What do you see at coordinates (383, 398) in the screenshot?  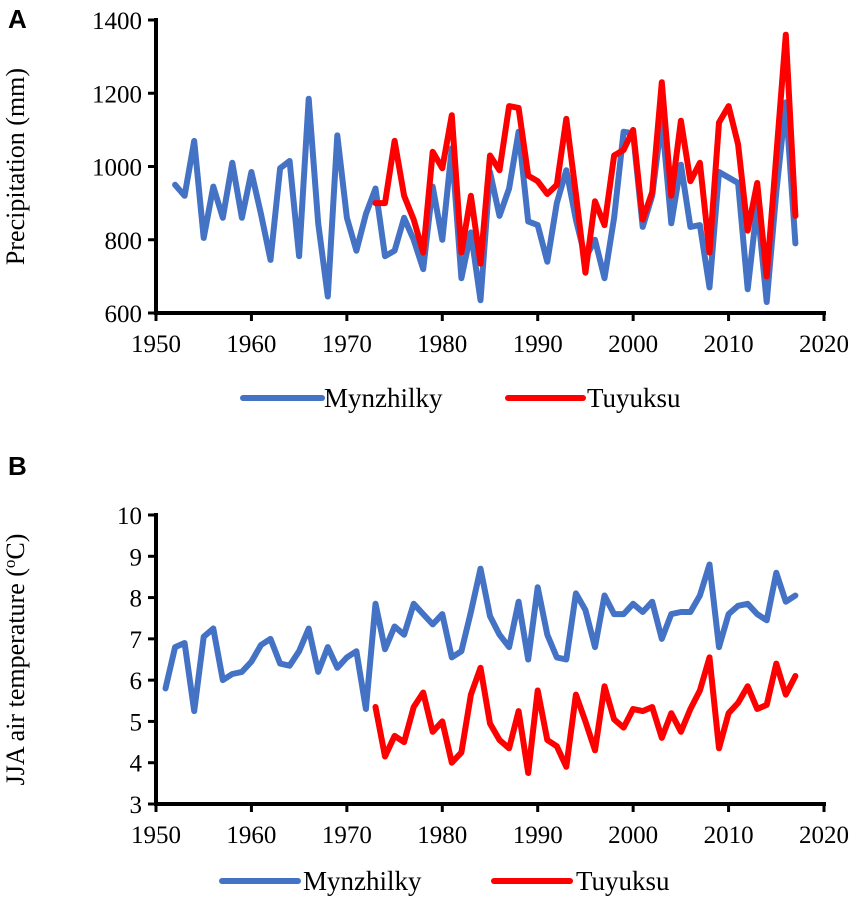 I see `panel-a-legend-label-mynzhilky: Mynzhilky` at bounding box center [383, 398].